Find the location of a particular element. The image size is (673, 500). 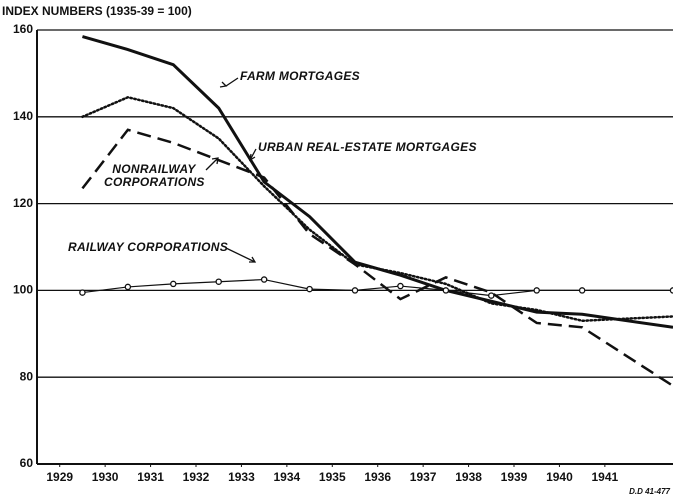

x-tick-label: 1941 is located at coordinates (605, 477).